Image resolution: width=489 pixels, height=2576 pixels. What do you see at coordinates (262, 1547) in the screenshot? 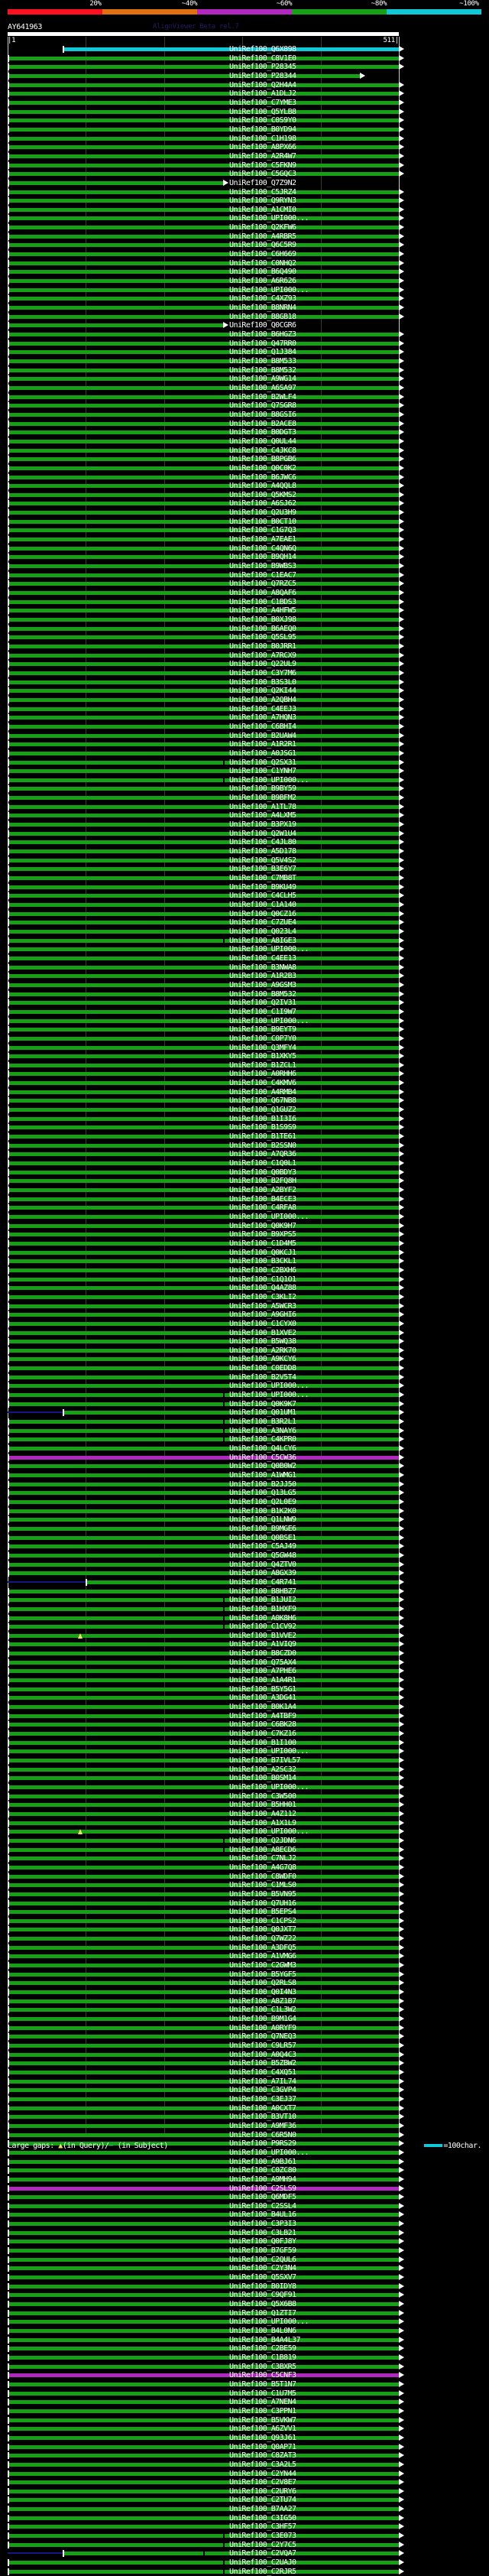
I see `hit-id-label: UniRef100_C5AJ49` at bounding box center [262, 1547].